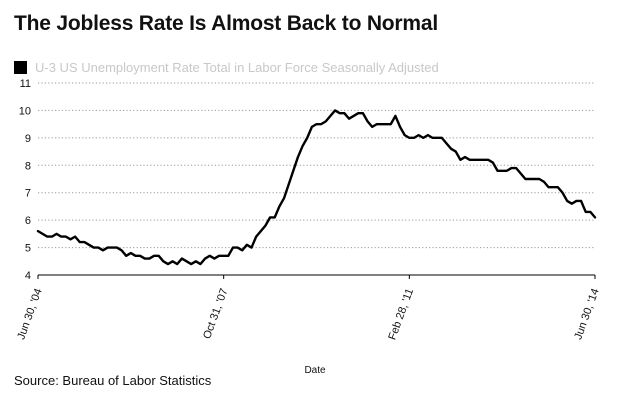 The width and height of the screenshot is (630, 400). I want to click on y-tick-label-4: 4, so click(28, 276).